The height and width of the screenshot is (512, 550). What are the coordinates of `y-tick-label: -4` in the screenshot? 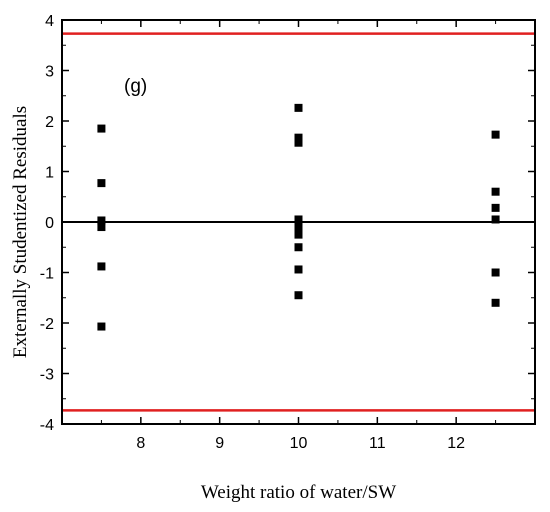 It's located at (47, 425).